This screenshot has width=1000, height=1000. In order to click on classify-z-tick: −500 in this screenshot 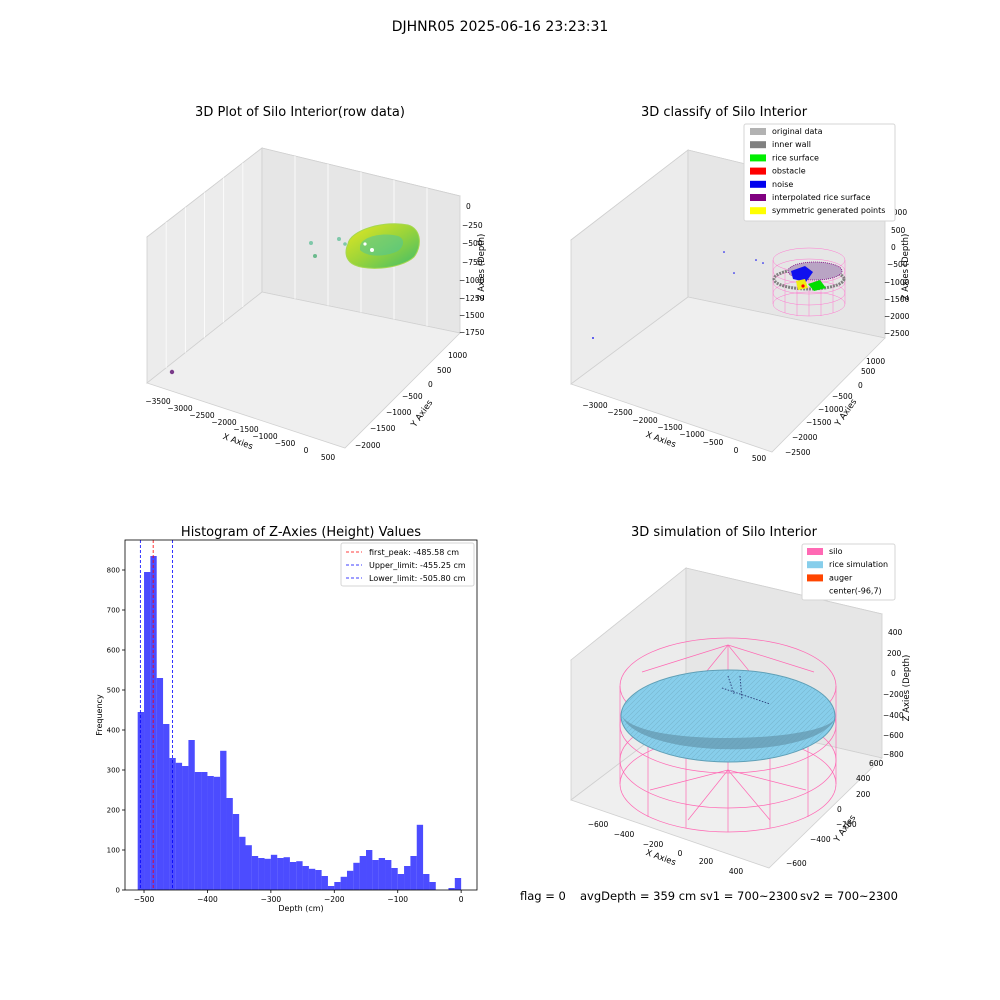, I will do `click(897, 264)`.